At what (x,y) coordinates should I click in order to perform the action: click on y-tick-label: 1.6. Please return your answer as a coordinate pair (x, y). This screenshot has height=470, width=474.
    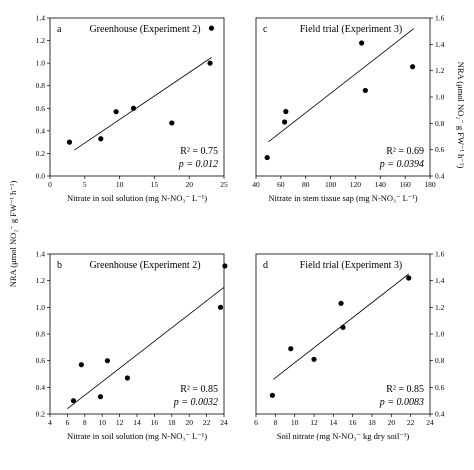
    Looking at the image, I should click on (440, 254).